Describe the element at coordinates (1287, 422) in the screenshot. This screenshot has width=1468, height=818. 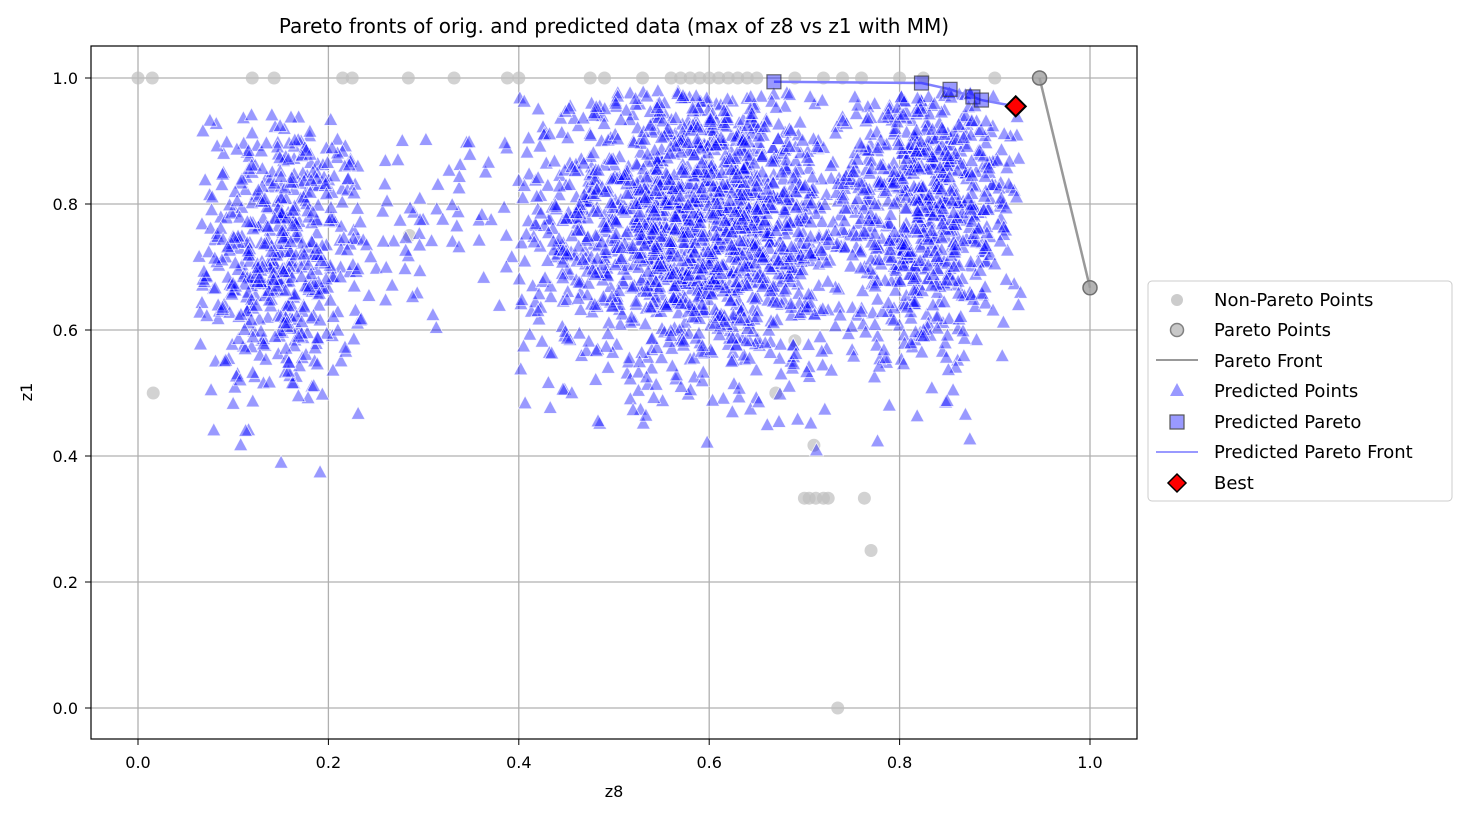
I see `legend-label: Predicted Pareto` at that location.